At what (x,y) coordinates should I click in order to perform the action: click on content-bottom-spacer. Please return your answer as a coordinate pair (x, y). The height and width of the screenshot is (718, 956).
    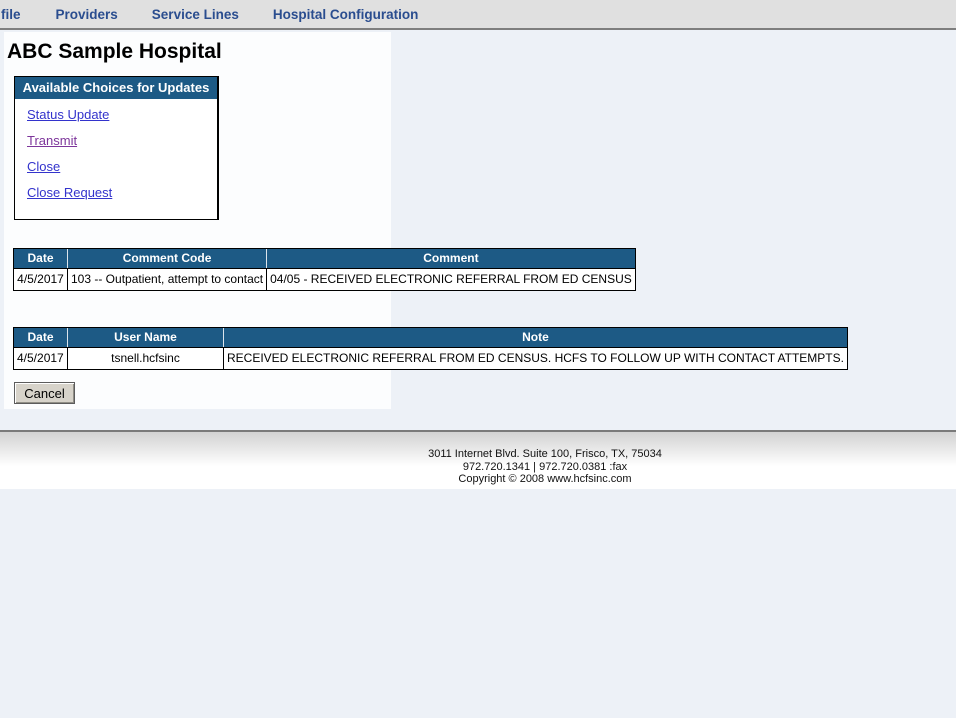
    Looking at the image, I should click on (478, 417).